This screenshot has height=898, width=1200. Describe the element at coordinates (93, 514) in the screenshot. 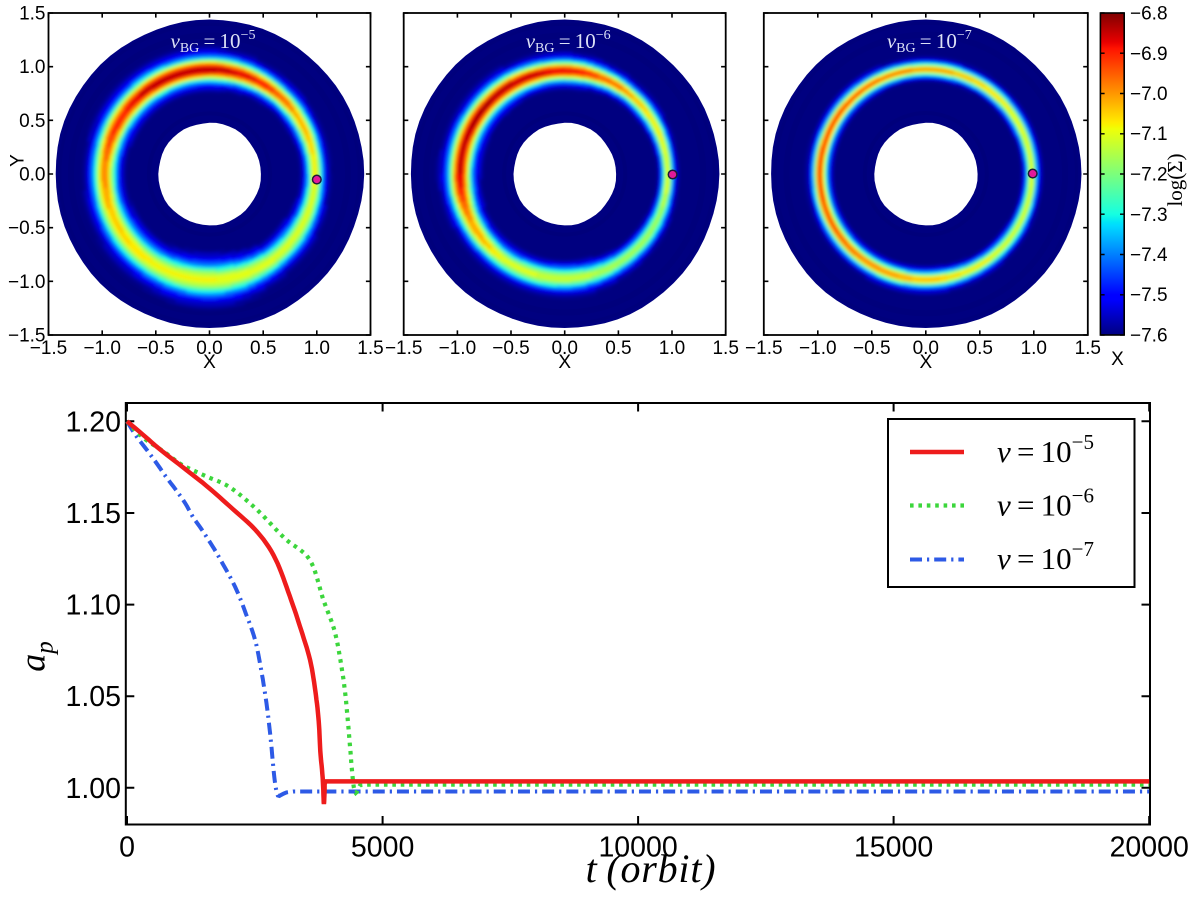

I see `svg-text: 1.15` at that location.